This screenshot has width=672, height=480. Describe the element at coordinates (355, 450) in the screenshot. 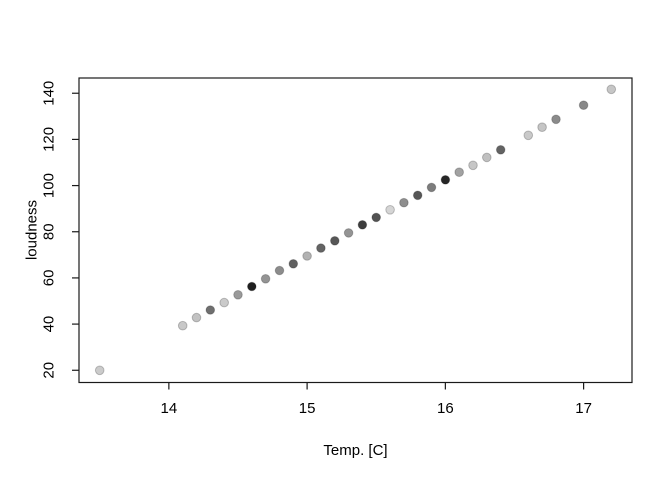

I see `x-axis-label: Temp. [C]` at that location.